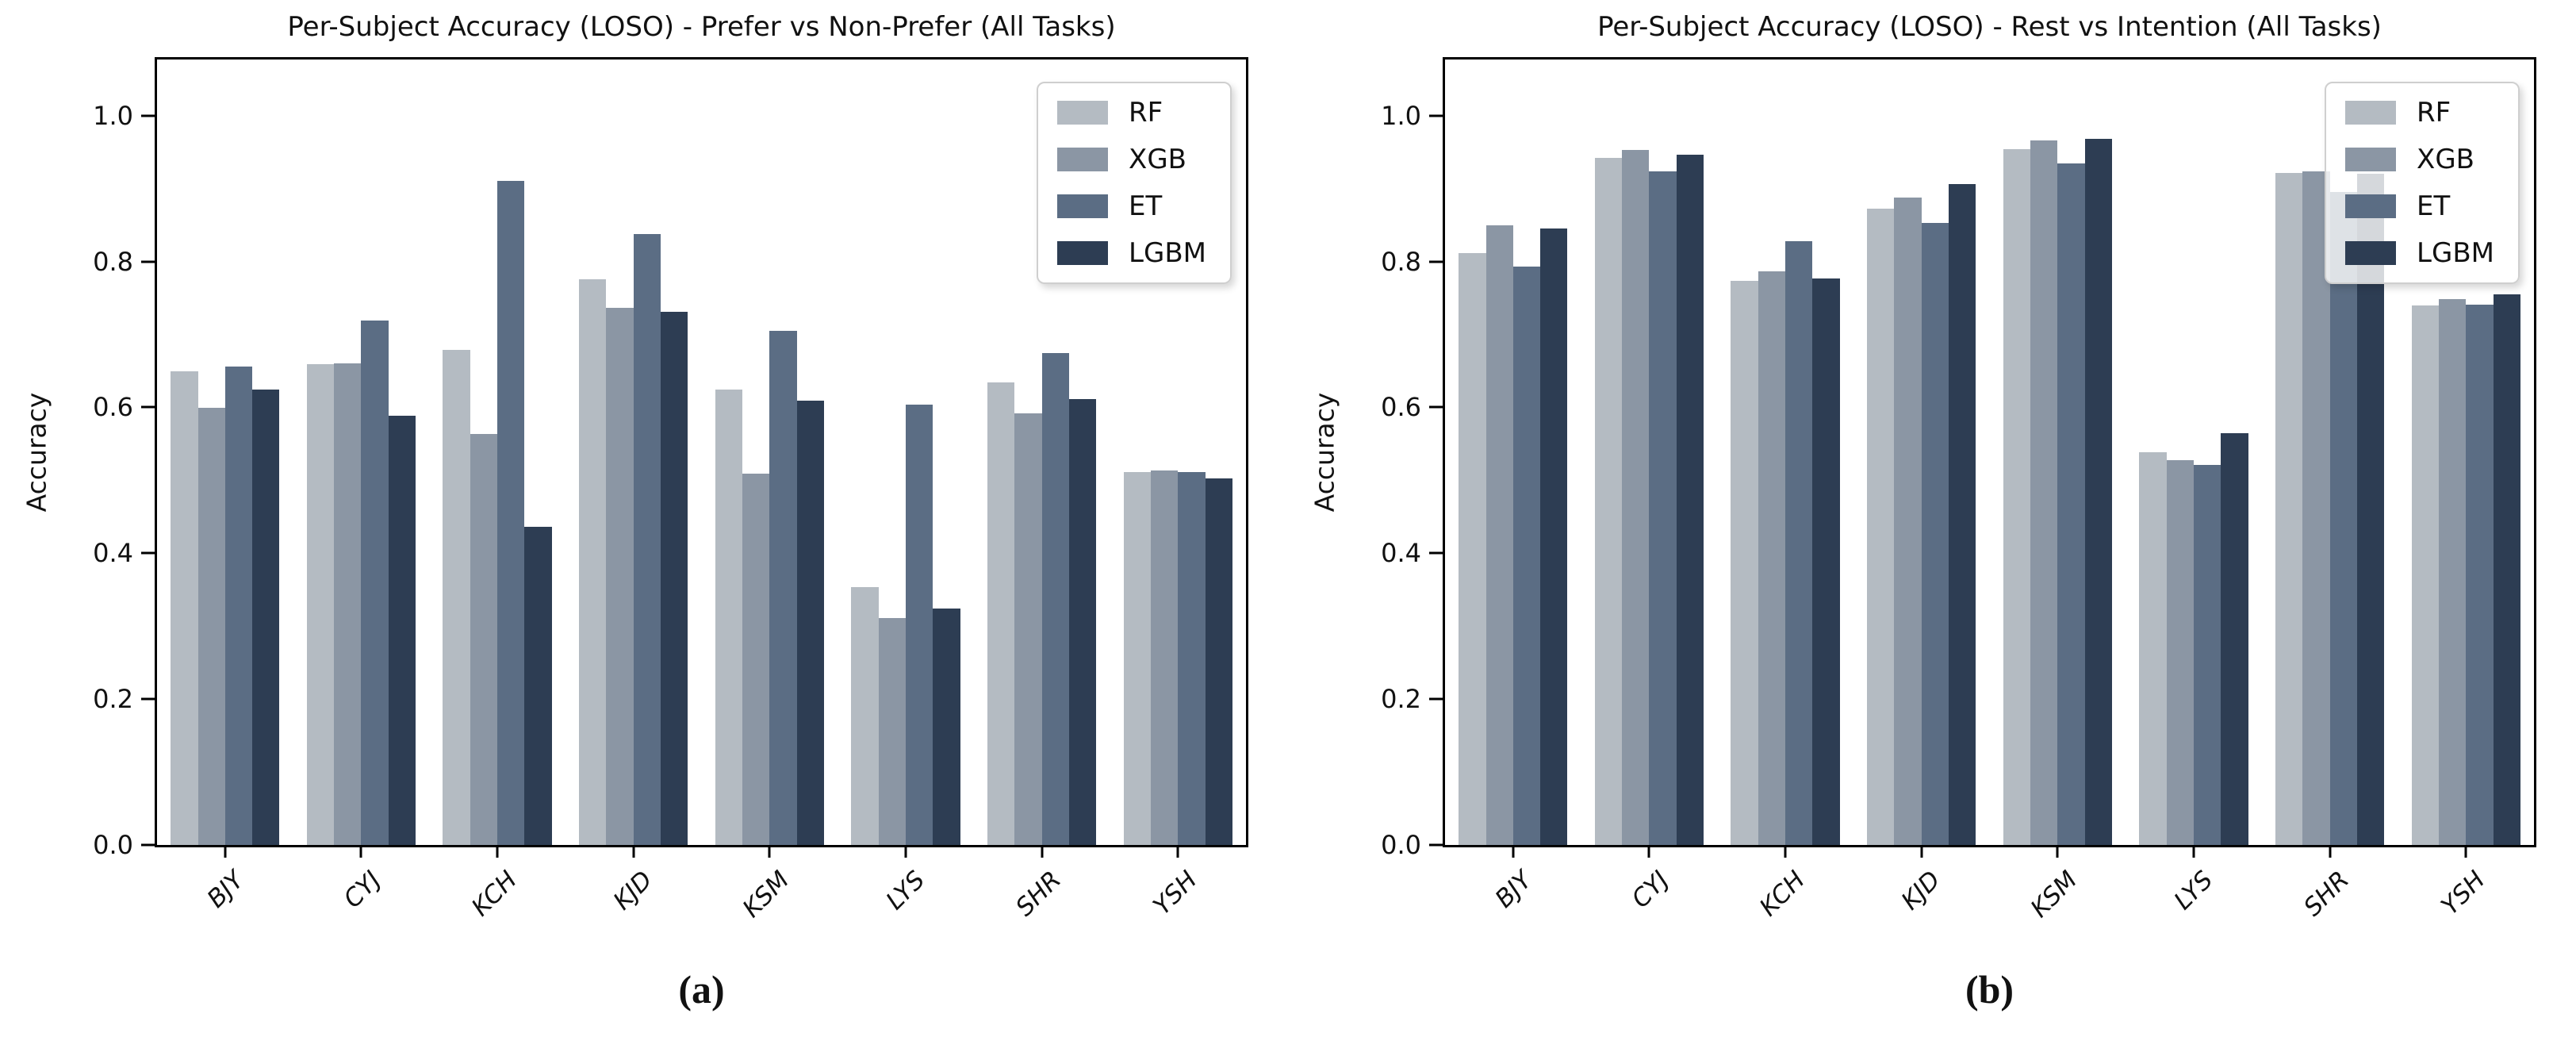 The height and width of the screenshot is (1056, 2576). What do you see at coordinates (1401, 699) in the screenshot?
I see `y-tick-label: 0.2` at bounding box center [1401, 699].